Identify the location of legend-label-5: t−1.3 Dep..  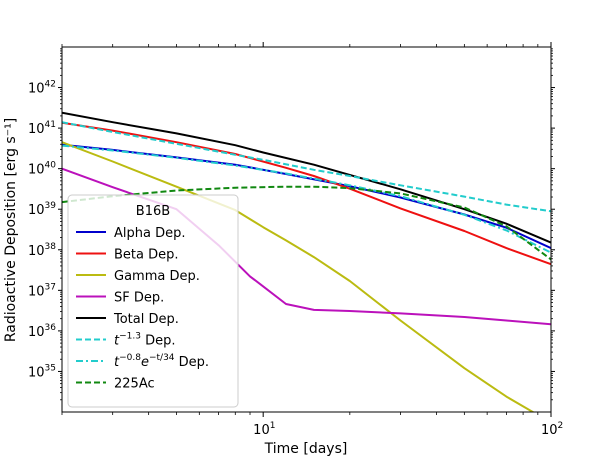
(145, 340).